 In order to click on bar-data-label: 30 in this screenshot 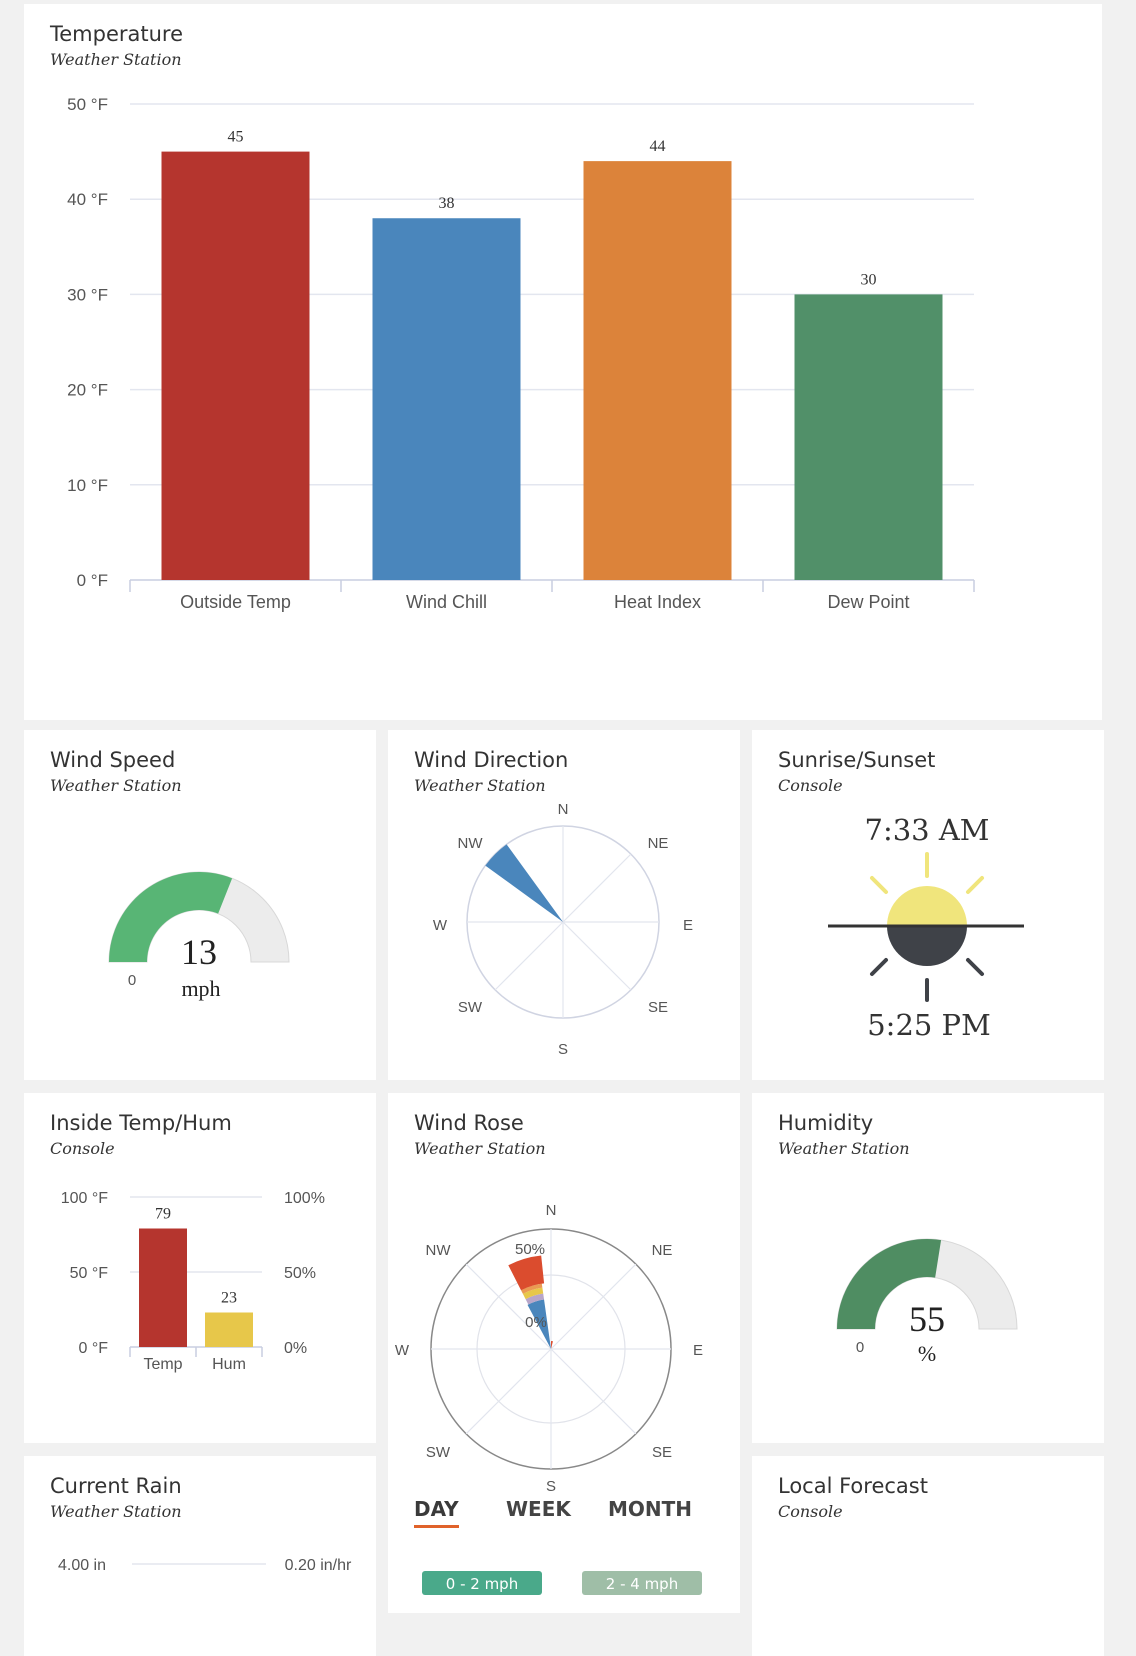, I will do `click(869, 279)`.